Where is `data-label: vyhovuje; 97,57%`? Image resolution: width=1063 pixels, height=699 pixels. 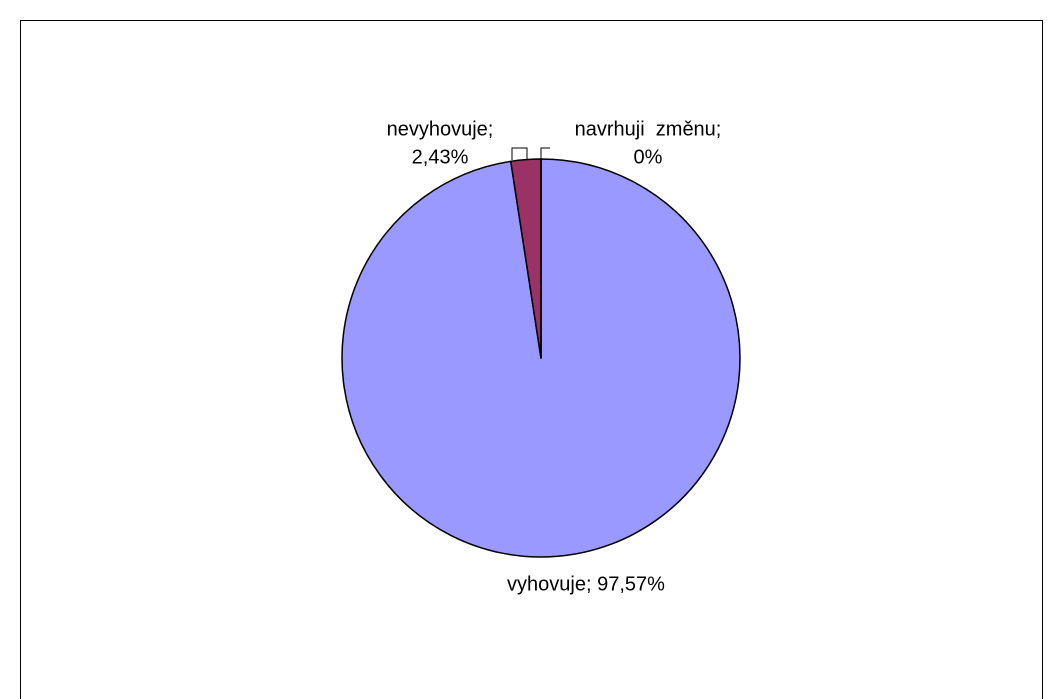 data-label: vyhovuje; 97,57% is located at coordinates (586, 584).